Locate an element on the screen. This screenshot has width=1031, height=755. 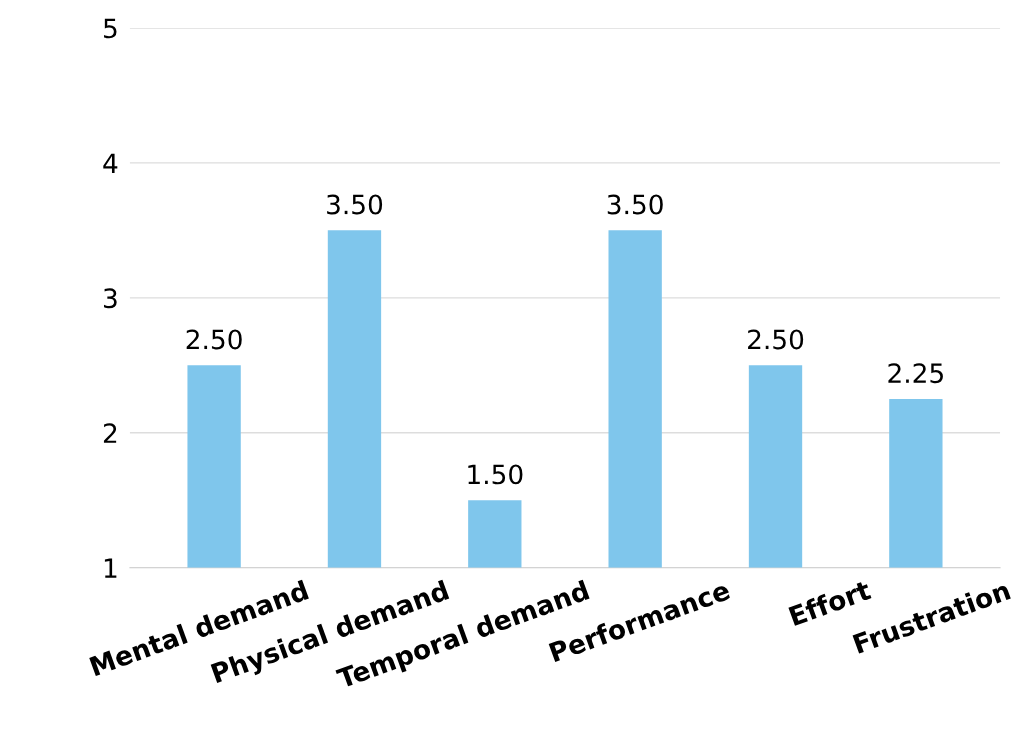
y-tick-label: 1 is located at coordinates (110, 568).